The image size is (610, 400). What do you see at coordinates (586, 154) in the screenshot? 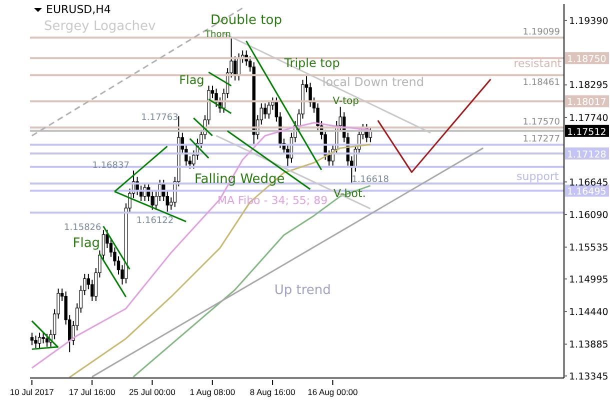
I see `ref-line-label: 1.17128` at bounding box center [586, 154].